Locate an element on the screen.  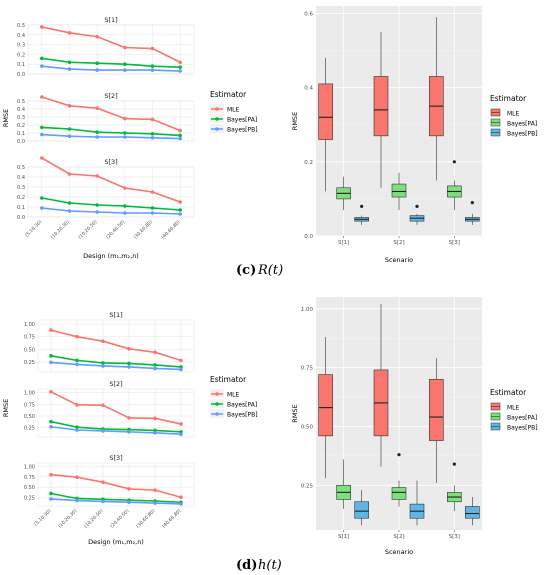
c-box-legend-title: Estimator is located at coordinates (508, 98).